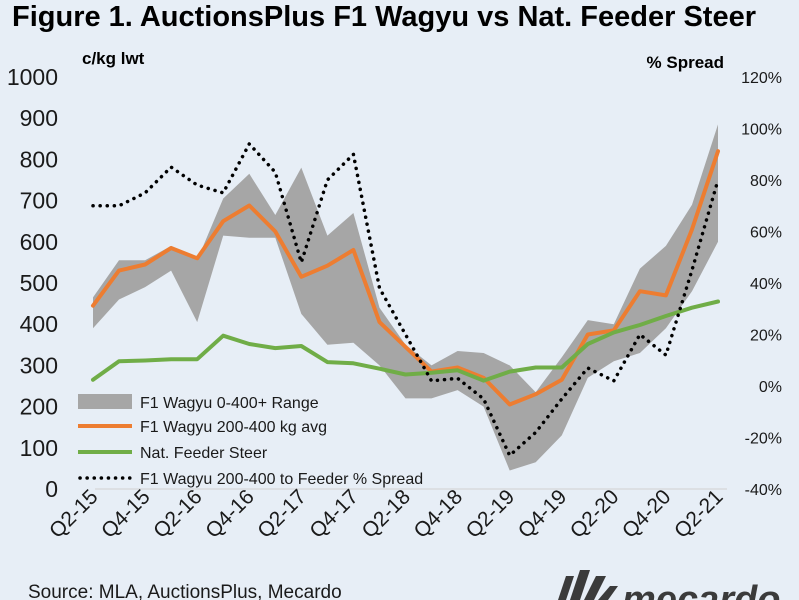 This screenshot has height=600, width=799. What do you see at coordinates (105, 401) in the screenshot?
I see `legend-swatch-range` at bounding box center [105, 401].